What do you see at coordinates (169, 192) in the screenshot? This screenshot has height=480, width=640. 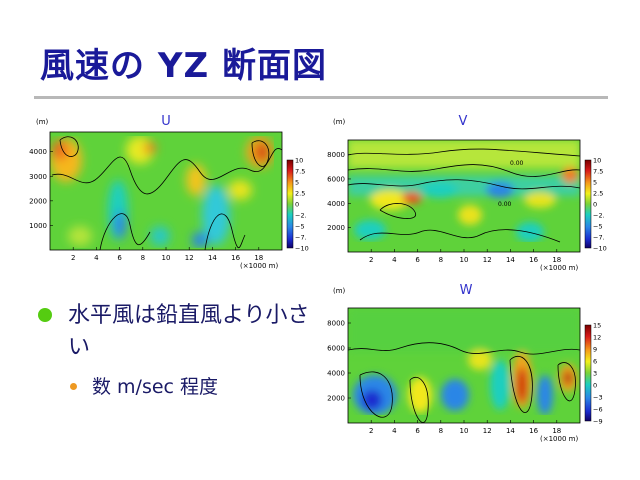 I see `chart-u: U (m)` at bounding box center [169, 192].